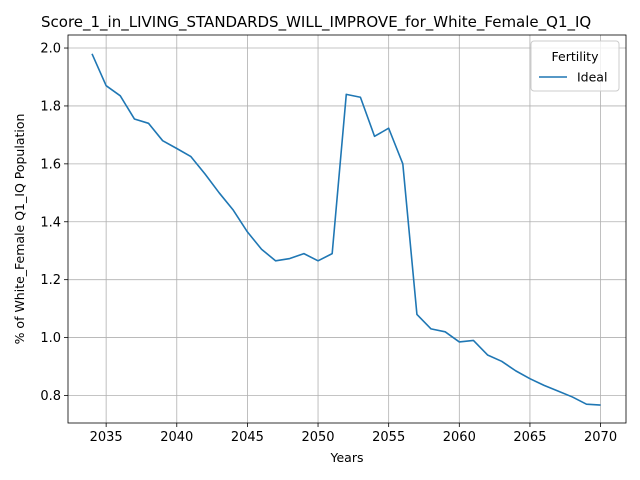 Image resolution: width=640 pixels, height=480 pixels. Describe the element at coordinates (50, 338) in the screenshot. I see `y-tick-label: 1.0` at that location.